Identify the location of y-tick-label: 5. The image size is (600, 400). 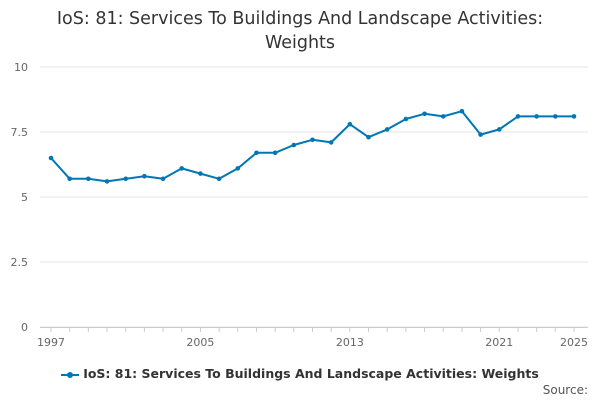
(24, 197).